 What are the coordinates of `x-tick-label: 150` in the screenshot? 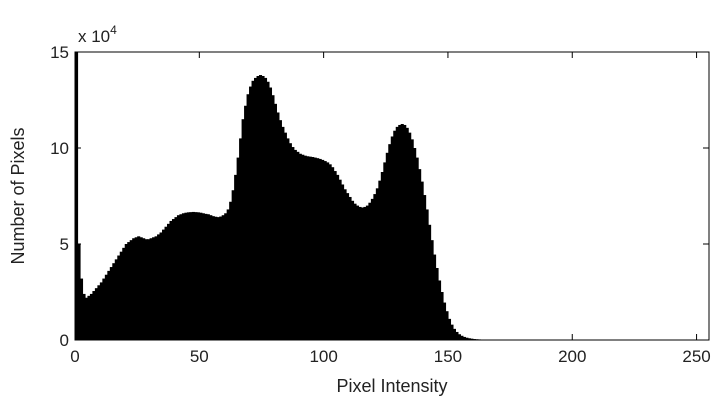 It's located at (448, 356).